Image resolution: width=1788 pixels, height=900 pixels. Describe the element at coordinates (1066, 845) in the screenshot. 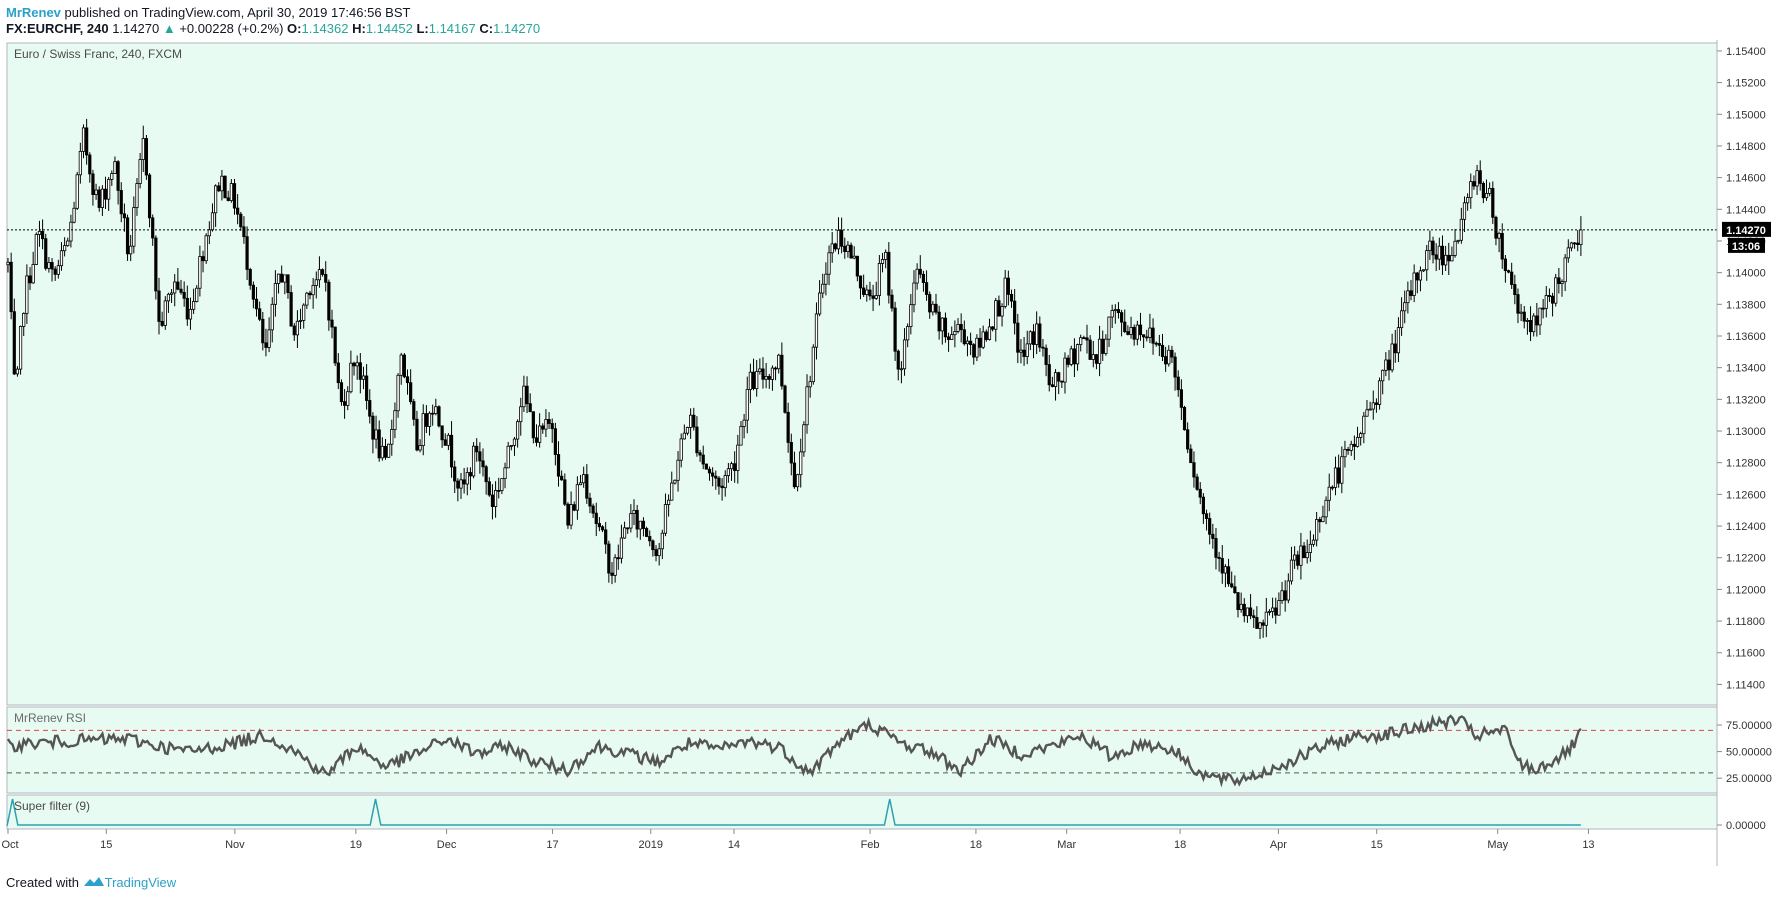

I see `time-tick-label: Mar` at that location.